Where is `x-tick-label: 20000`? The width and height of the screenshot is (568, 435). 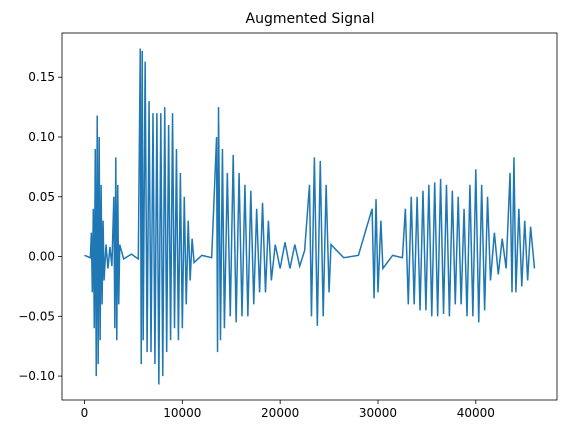 x-tick-label: 20000 is located at coordinates (280, 413).